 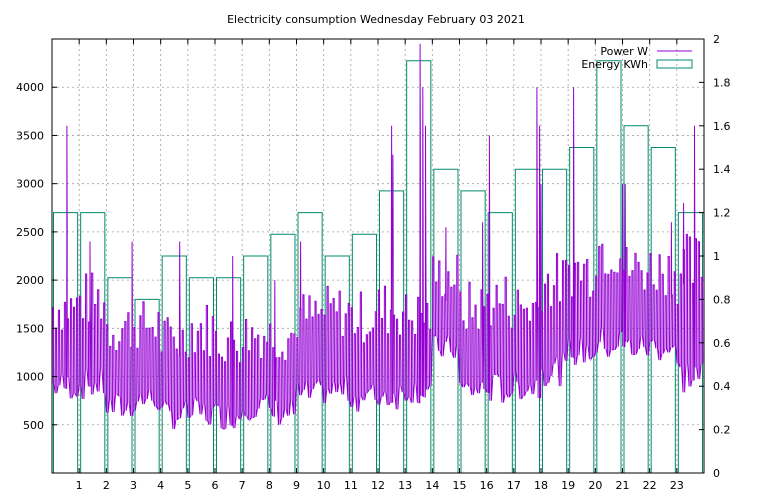 What do you see at coordinates (624, 51) in the screenshot?
I see `legend-label-power: Power W` at bounding box center [624, 51].